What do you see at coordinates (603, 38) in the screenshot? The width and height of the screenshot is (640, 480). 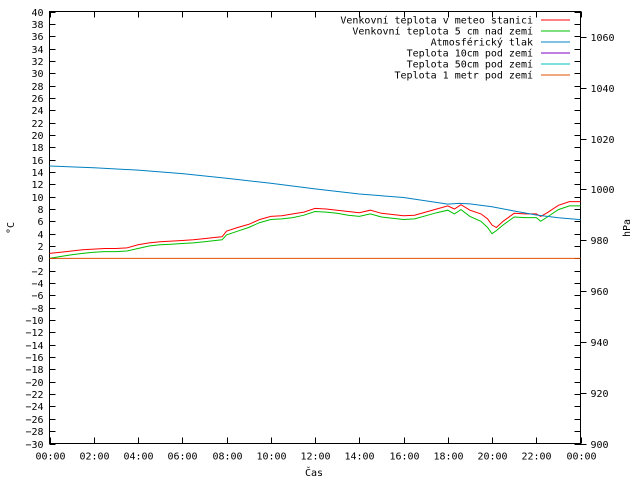 I see `y2-tick-label: 1060` at bounding box center [603, 38].